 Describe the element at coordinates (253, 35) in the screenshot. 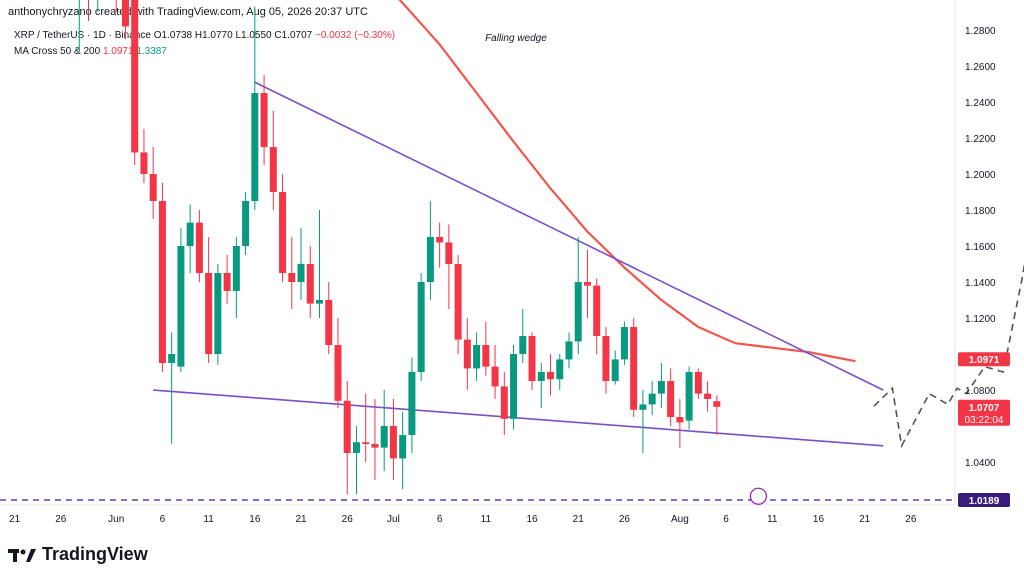

I see `ohlc-low: L1.0550` at that location.